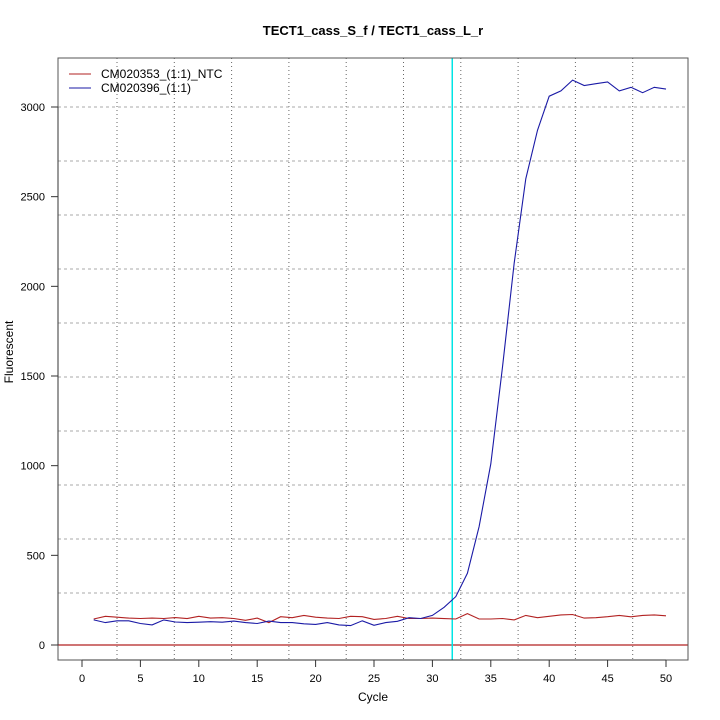  What do you see at coordinates (257, 679) in the screenshot?
I see `x-tick-label: 15` at bounding box center [257, 679].